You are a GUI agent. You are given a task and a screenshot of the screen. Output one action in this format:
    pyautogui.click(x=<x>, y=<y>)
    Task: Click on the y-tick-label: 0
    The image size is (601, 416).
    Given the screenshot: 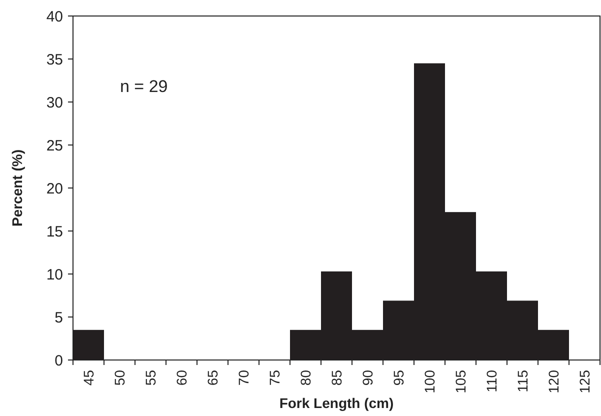 What is the action you would take?
    pyautogui.click(x=58, y=361)
    